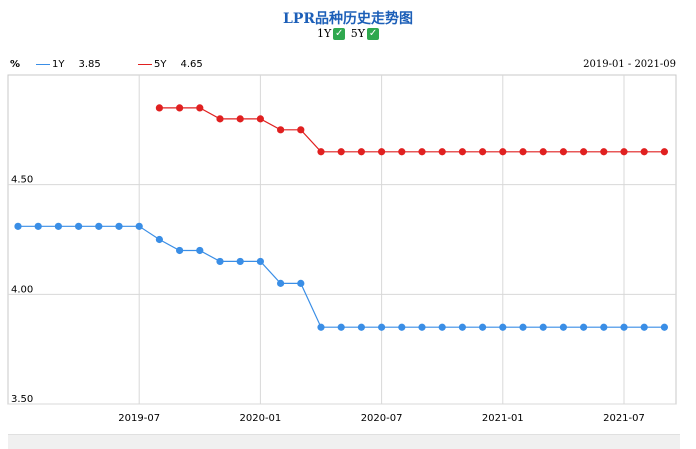 Image resolution: width=696 pixels, height=449 pixels. What do you see at coordinates (191, 64) in the screenshot?
I see `legend-value: 4.65` at bounding box center [191, 64].